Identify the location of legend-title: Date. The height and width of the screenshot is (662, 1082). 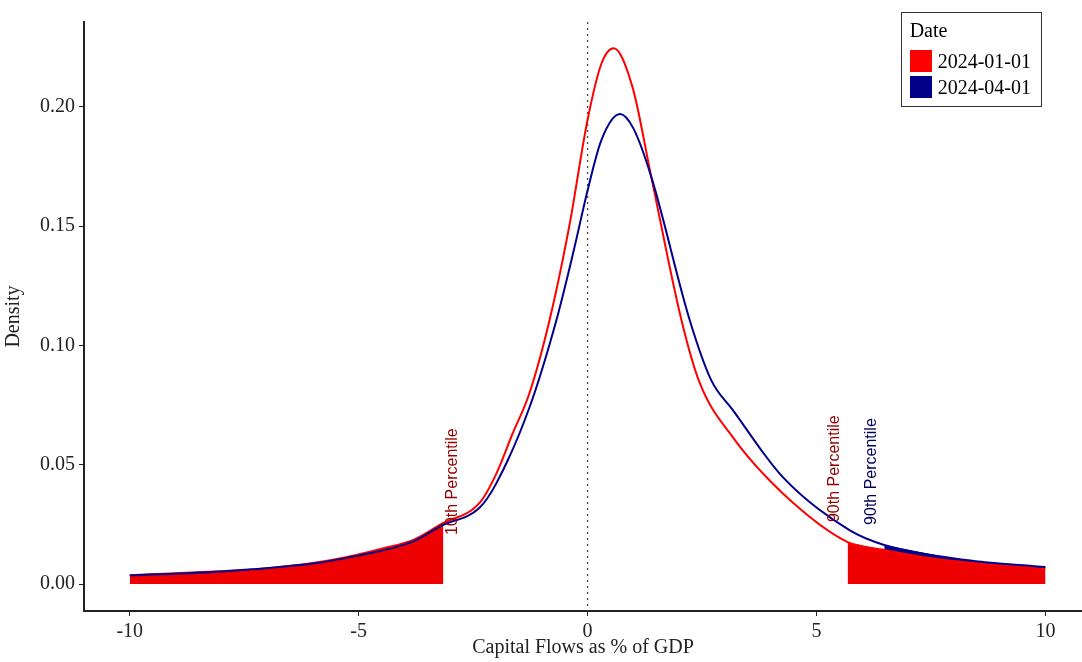
(929, 30).